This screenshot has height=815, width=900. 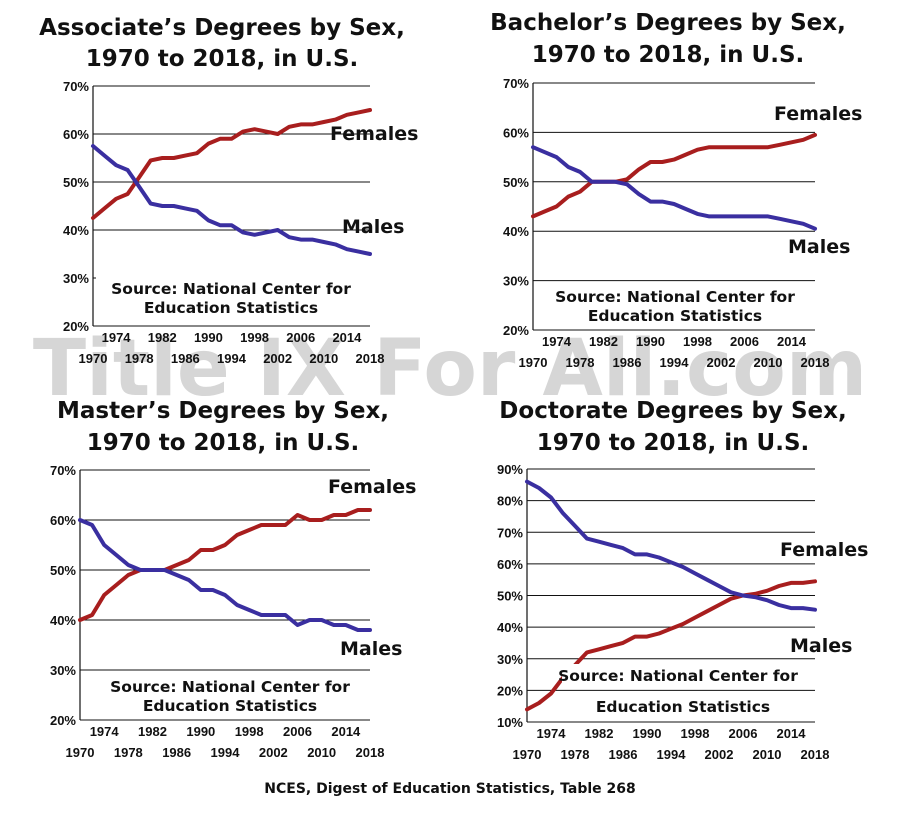 What do you see at coordinates (671, 545) in the screenshot?
I see `males-line` at bounding box center [671, 545].